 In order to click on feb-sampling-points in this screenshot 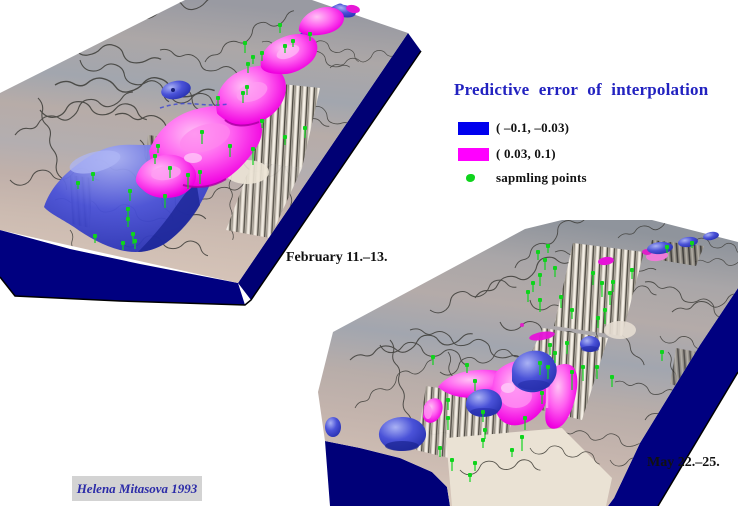, I will do `click(194, 136)`.